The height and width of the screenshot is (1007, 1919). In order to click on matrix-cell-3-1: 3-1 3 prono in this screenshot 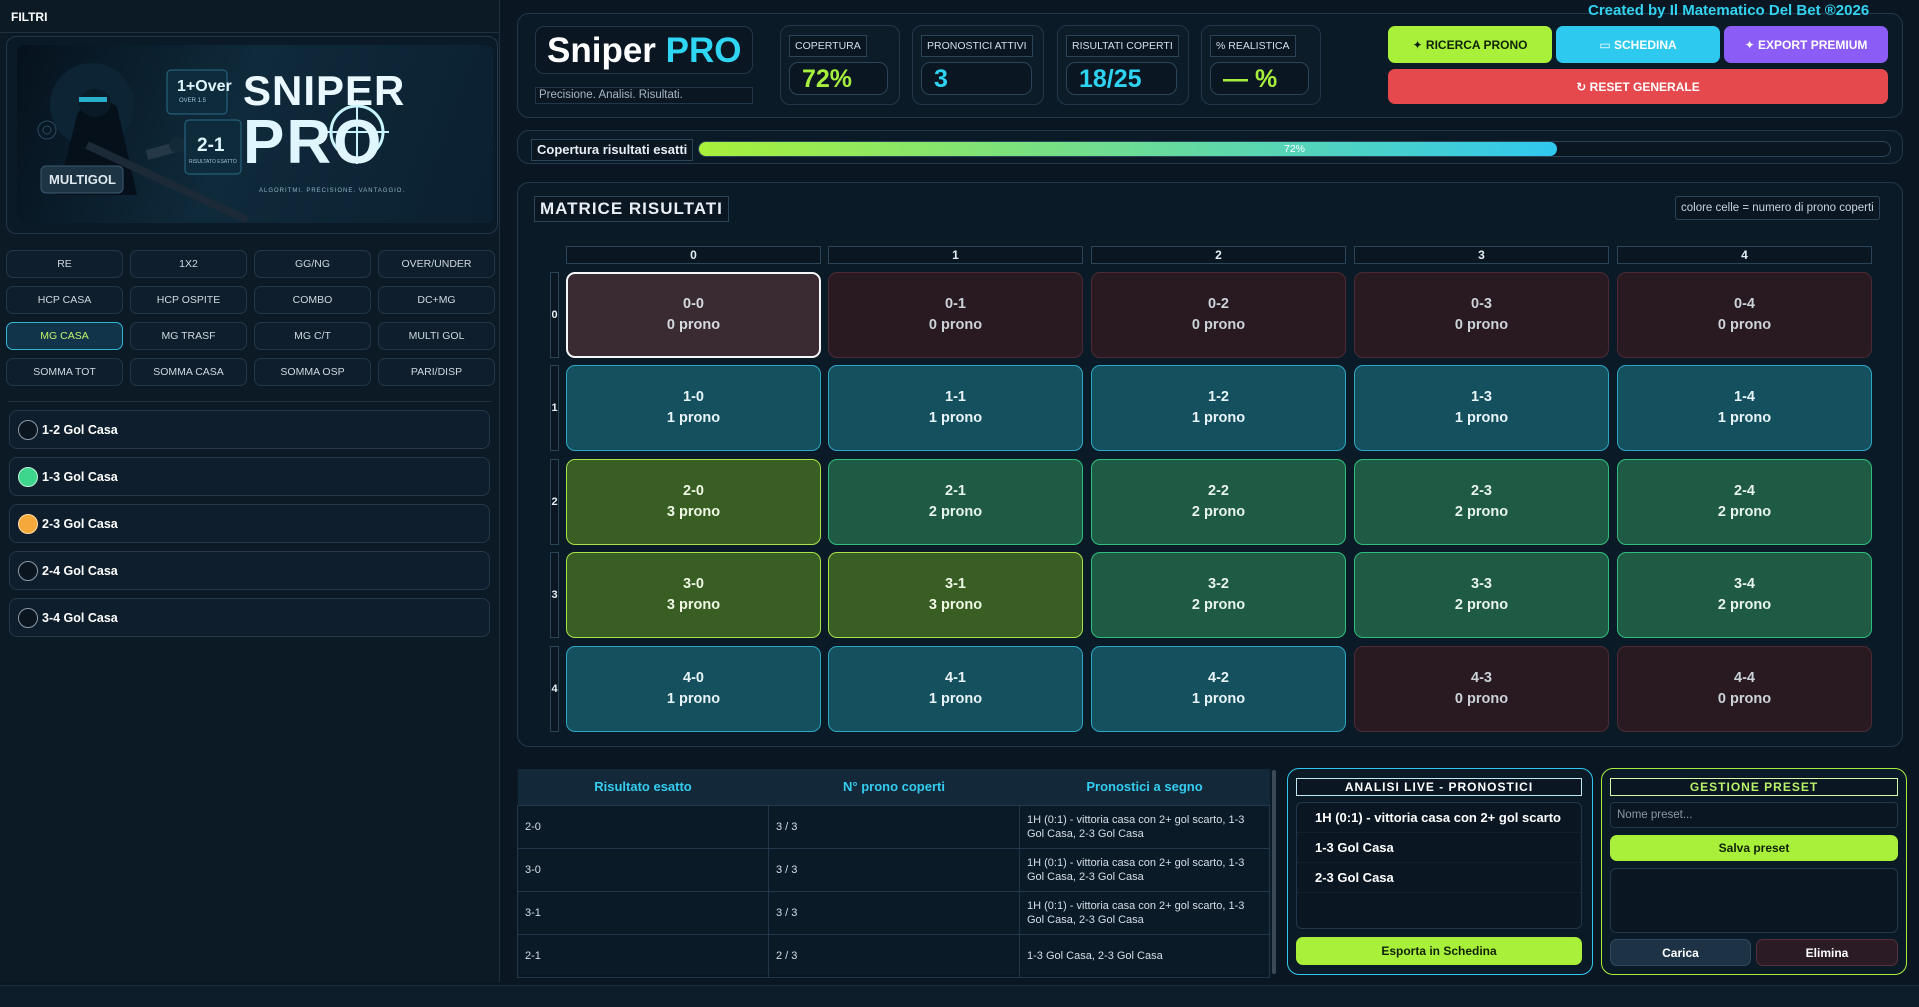, I will do `click(955, 595)`.